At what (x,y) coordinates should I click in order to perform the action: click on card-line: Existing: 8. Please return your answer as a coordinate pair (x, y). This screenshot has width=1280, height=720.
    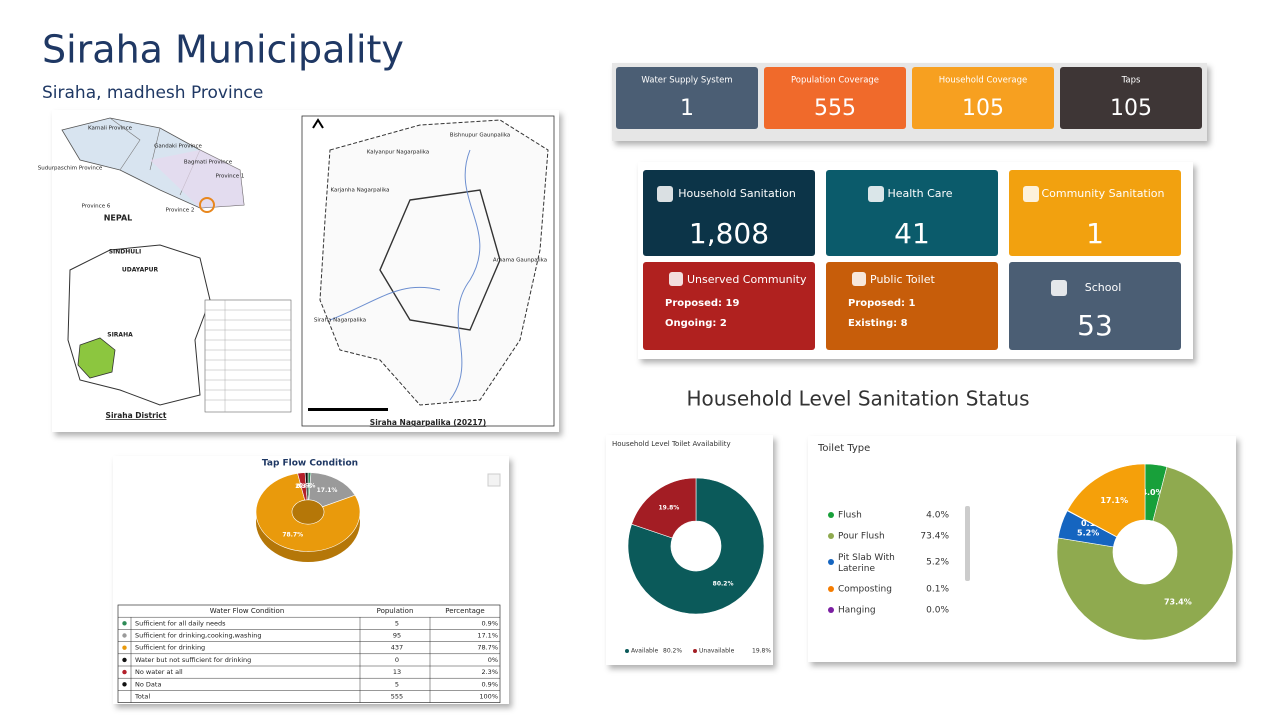
    Looking at the image, I should click on (878, 323).